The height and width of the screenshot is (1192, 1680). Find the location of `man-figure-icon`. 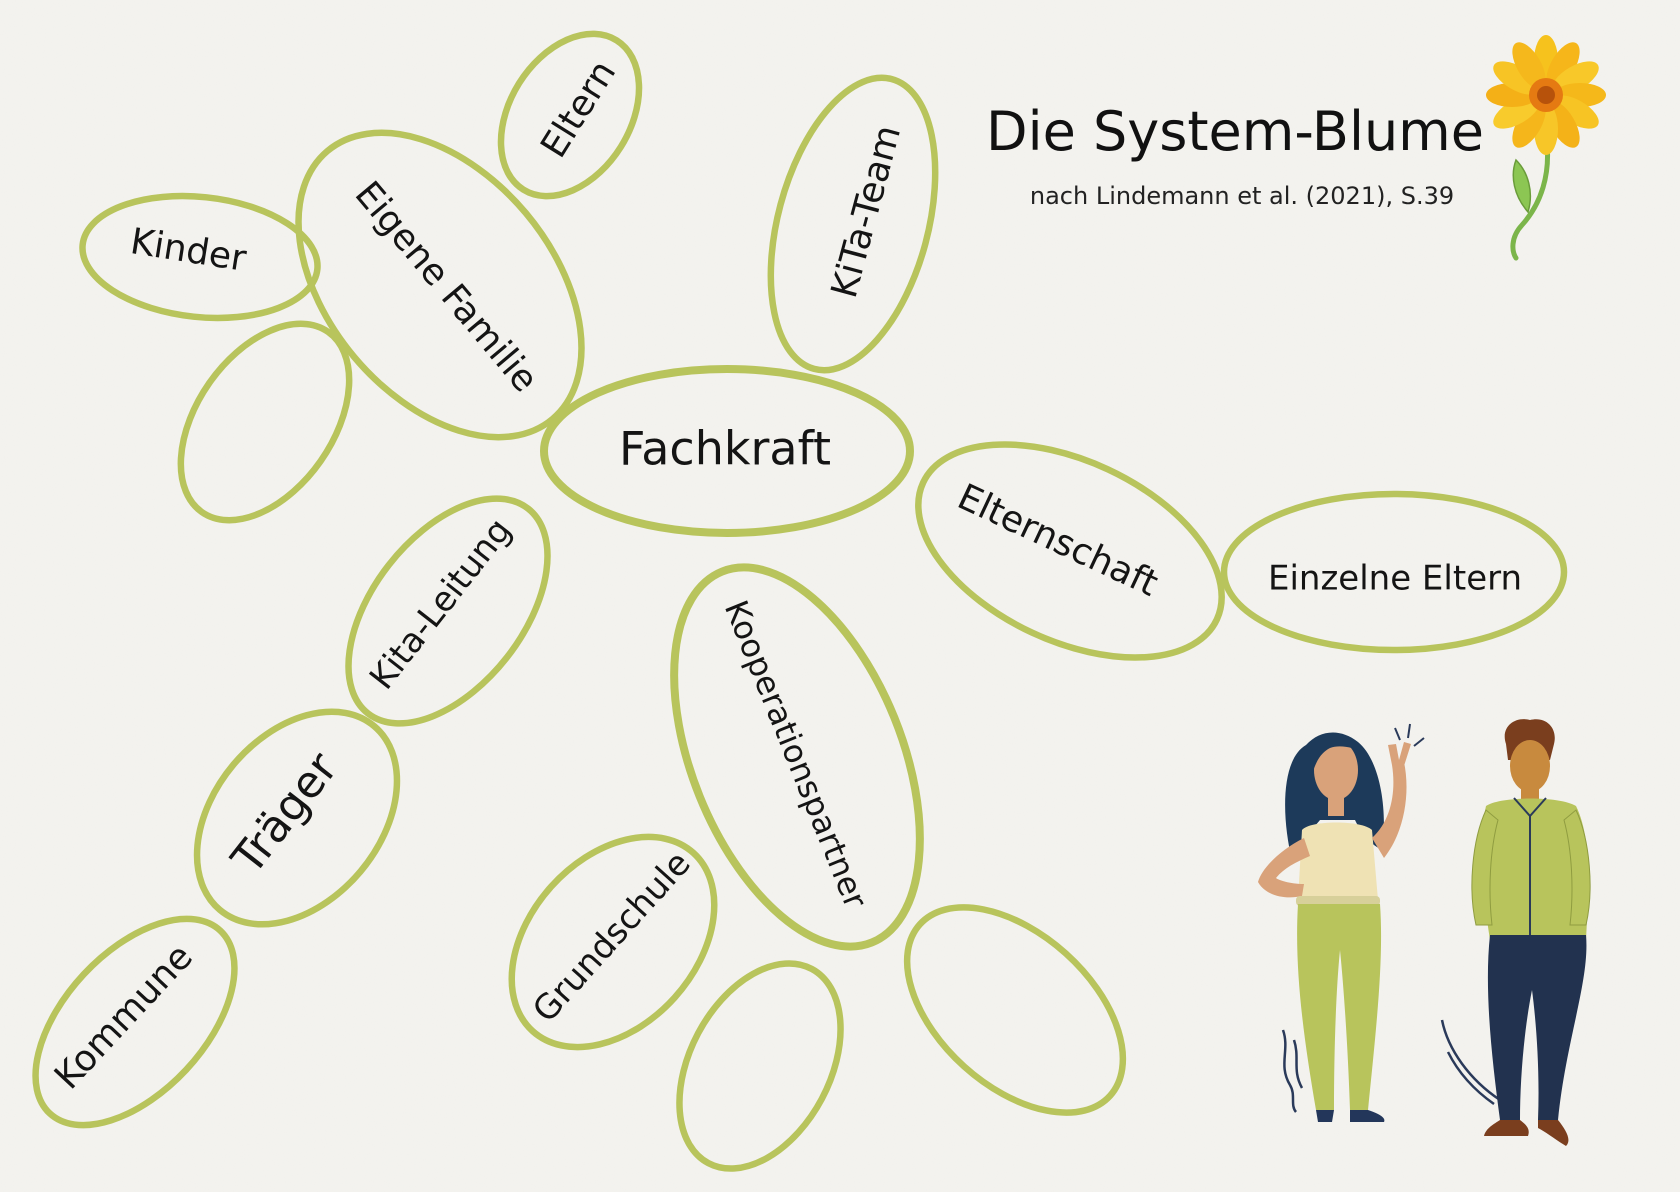

man-figure-icon is located at coordinates (1515, 932).